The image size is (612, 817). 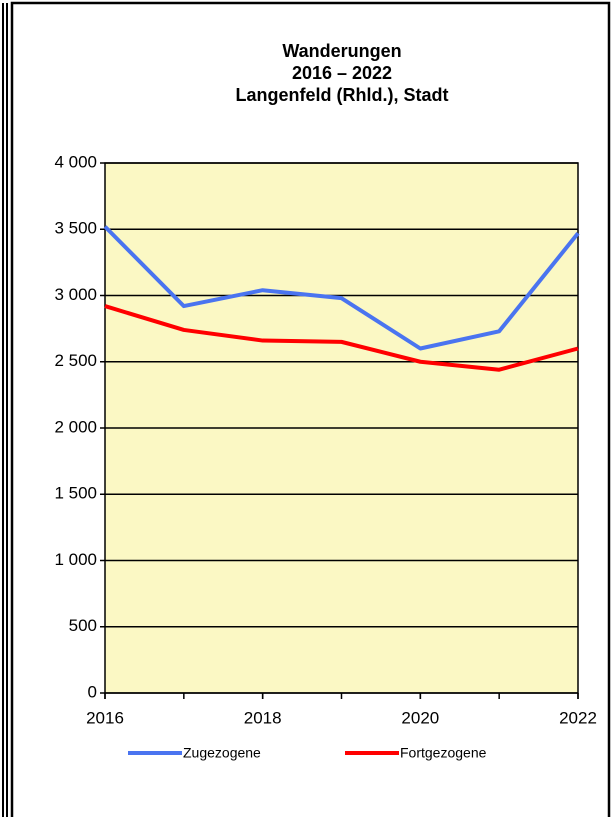 What do you see at coordinates (420, 717) in the screenshot?
I see `x-tick-label: 2020` at bounding box center [420, 717].